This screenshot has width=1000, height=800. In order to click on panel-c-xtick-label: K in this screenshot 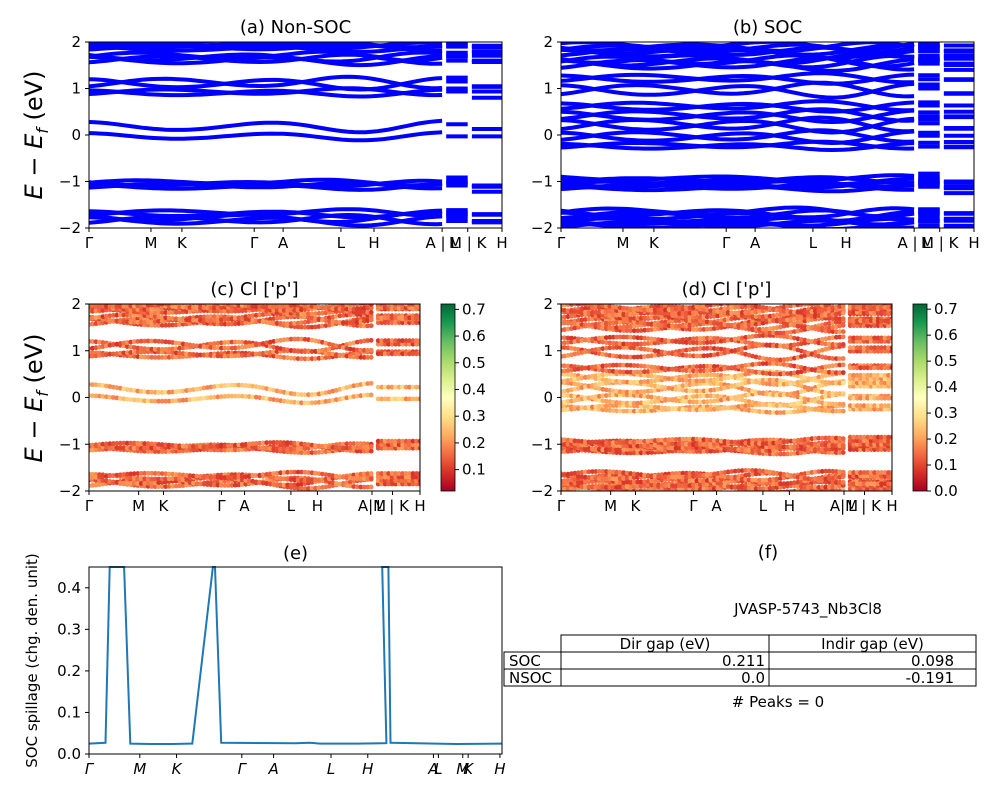, I will do `click(164, 506)`.